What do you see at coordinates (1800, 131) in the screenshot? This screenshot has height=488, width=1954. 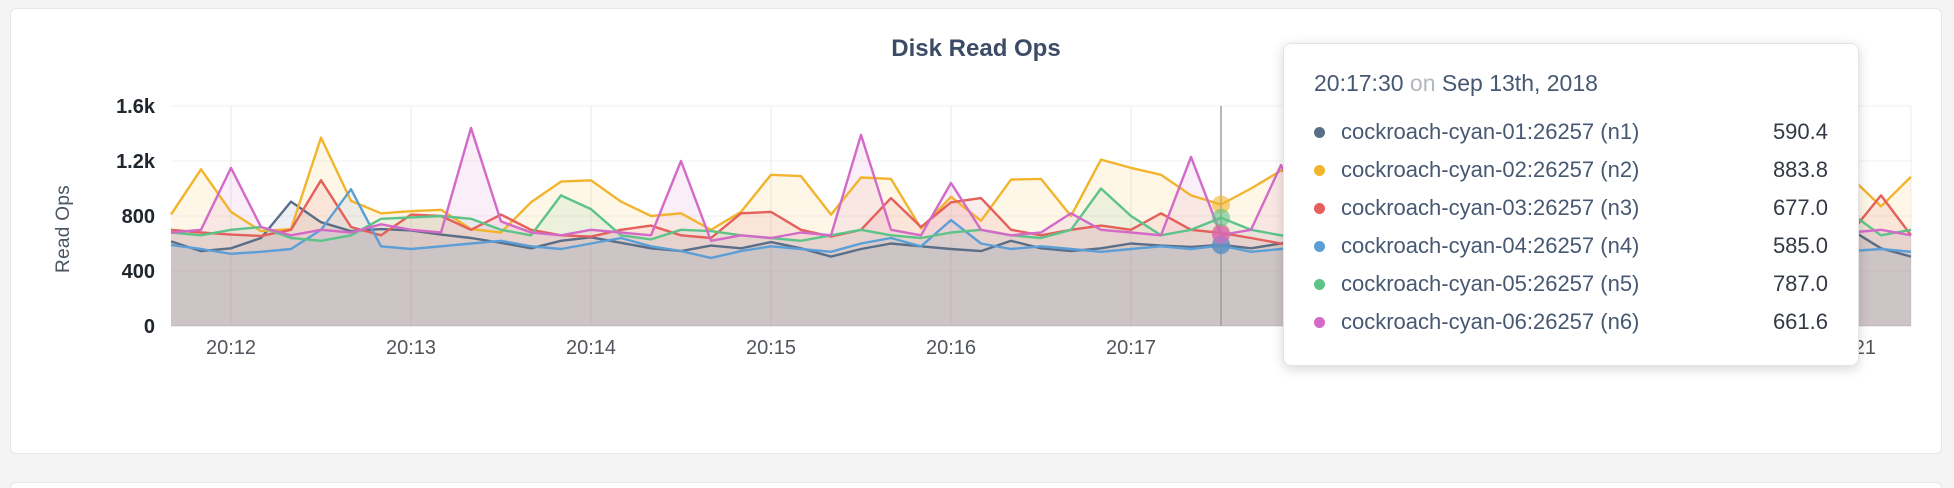 I see `series-value: 590.4` at bounding box center [1800, 131].